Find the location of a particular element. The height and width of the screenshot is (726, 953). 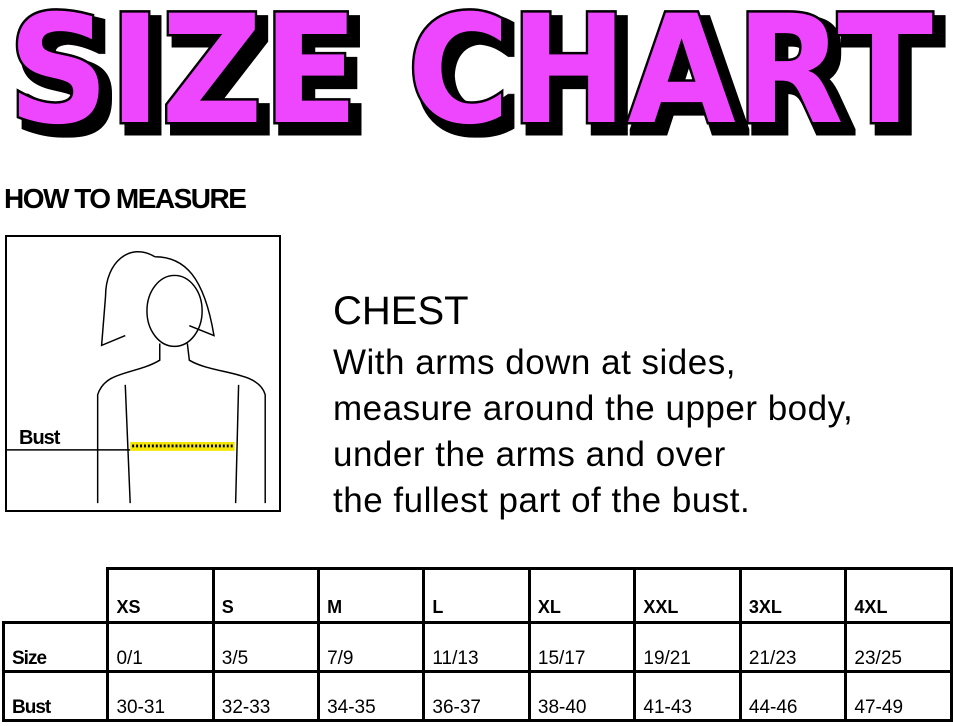

chest-heading: CHEST is located at coordinates (401, 311).